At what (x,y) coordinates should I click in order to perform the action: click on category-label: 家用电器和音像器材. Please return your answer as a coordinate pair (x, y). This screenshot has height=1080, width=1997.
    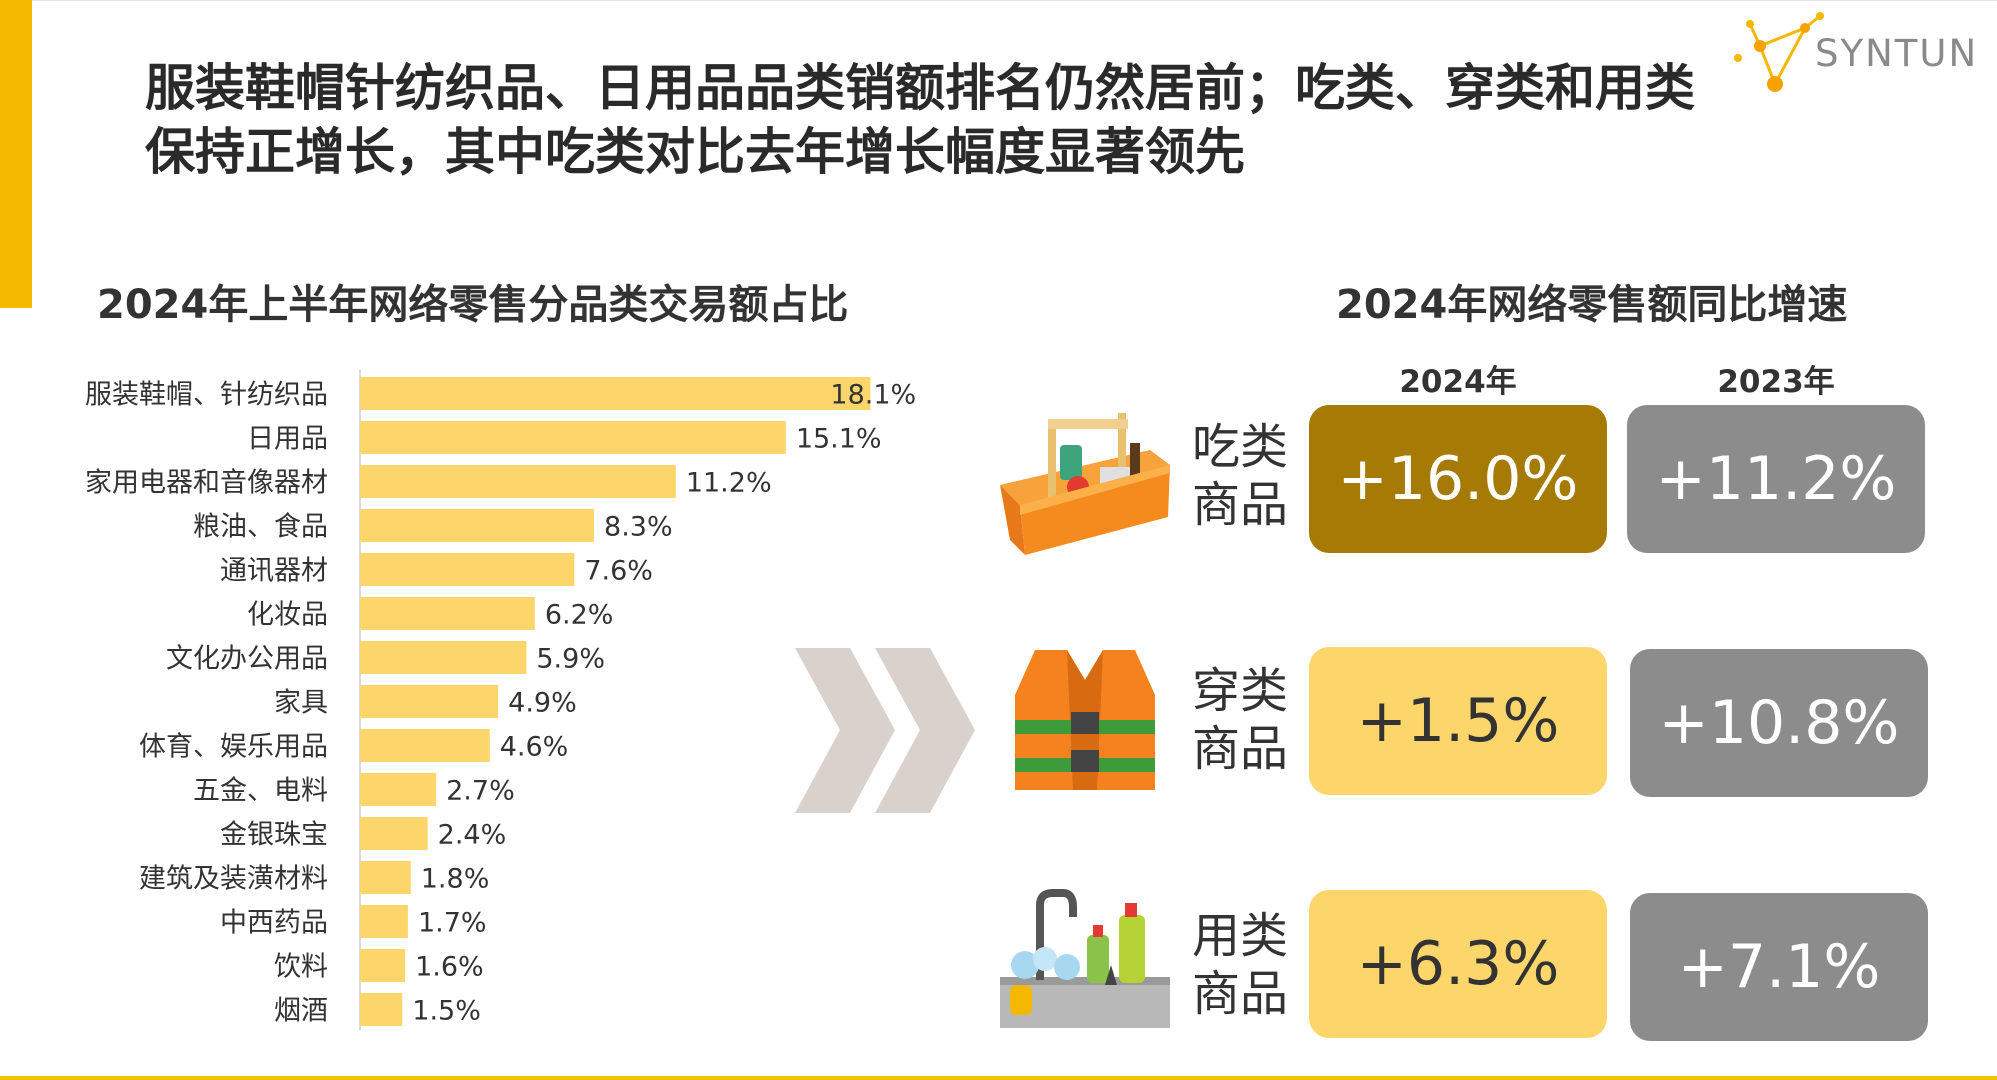
    Looking at the image, I should click on (206, 483).